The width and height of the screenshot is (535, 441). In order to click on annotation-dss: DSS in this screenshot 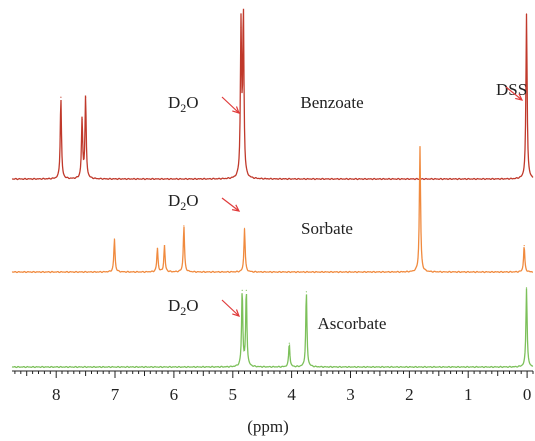, I will do `click(511, 89)`.